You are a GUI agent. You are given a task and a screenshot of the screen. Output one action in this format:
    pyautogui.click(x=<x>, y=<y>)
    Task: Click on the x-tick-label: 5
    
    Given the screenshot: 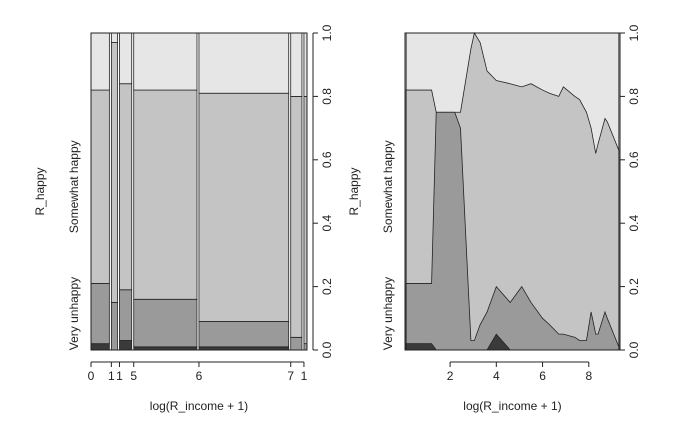 What is the action you would take?
    pyautogui.click(x=133, y=376)
    